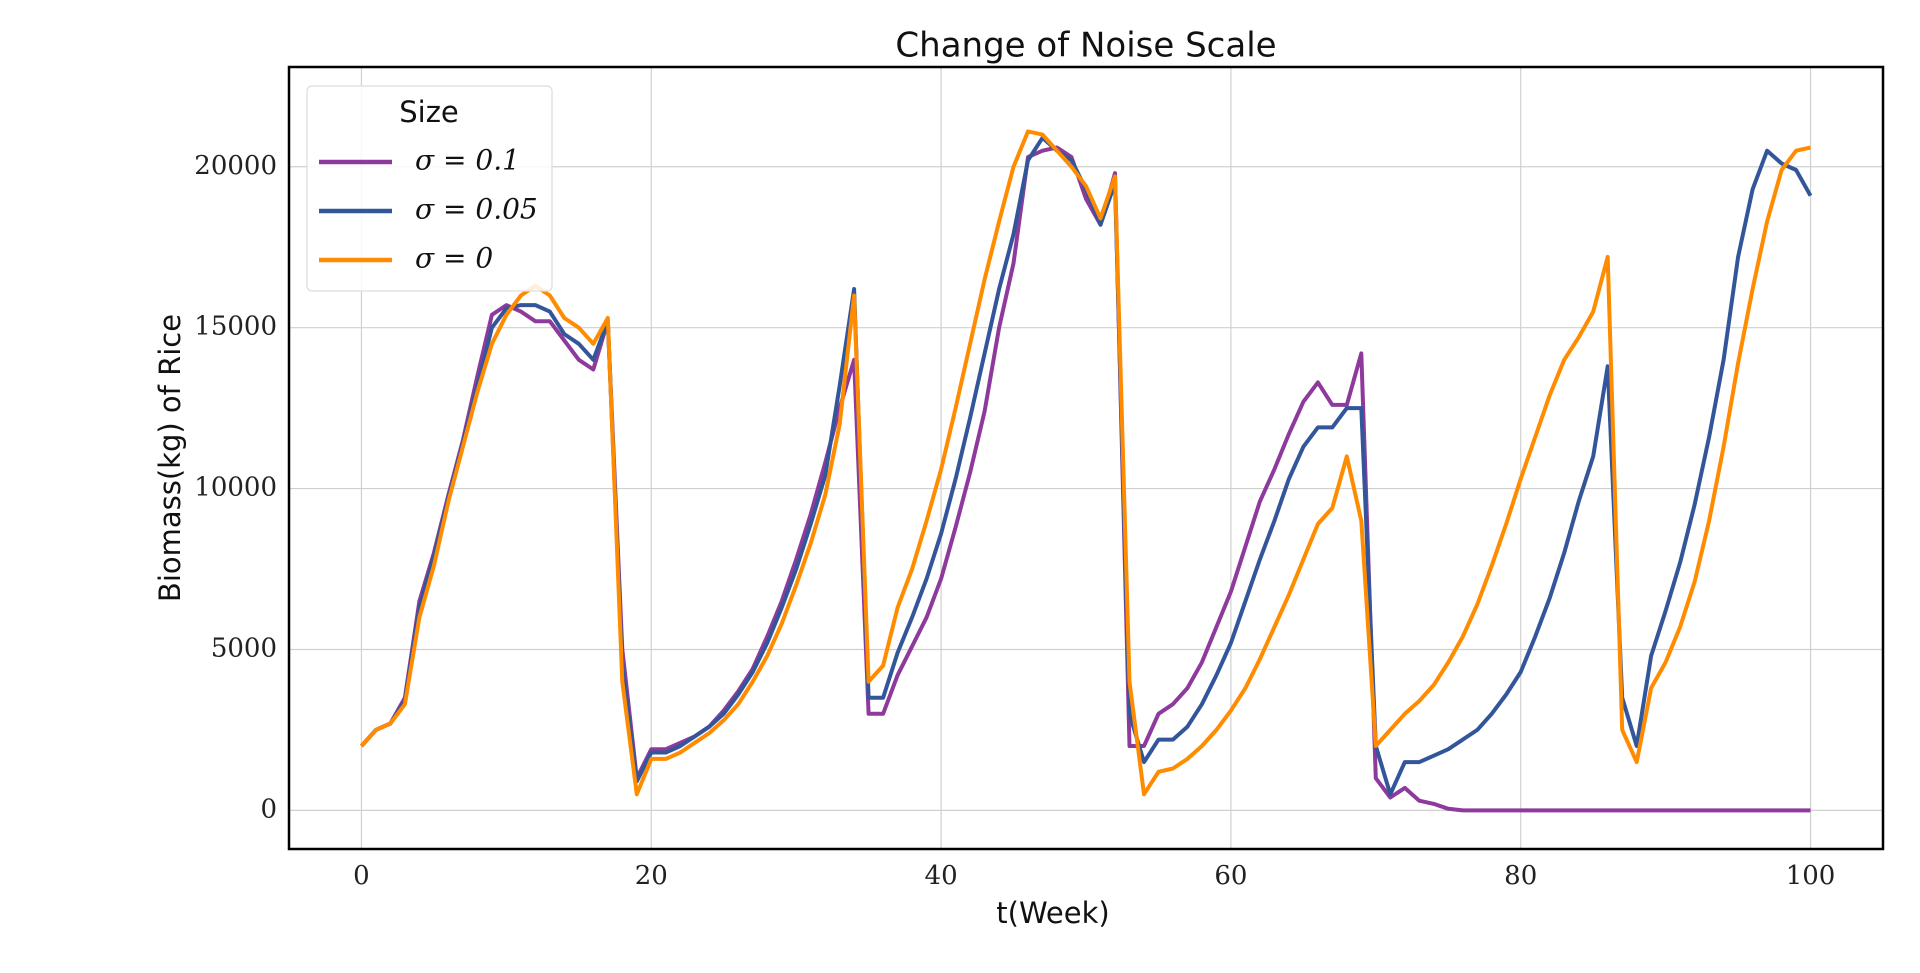  I want to click on legend-label: σ = 0, so click(454, 258).